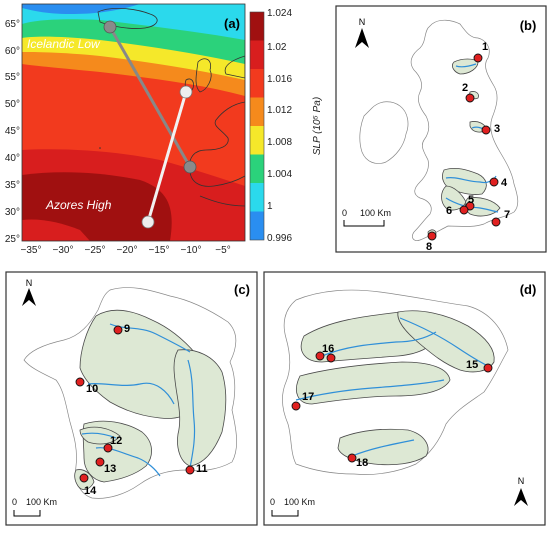 The height and width of the screenshot is (538, 550). I want to click on index-node-south-grey, so click(190, 167).